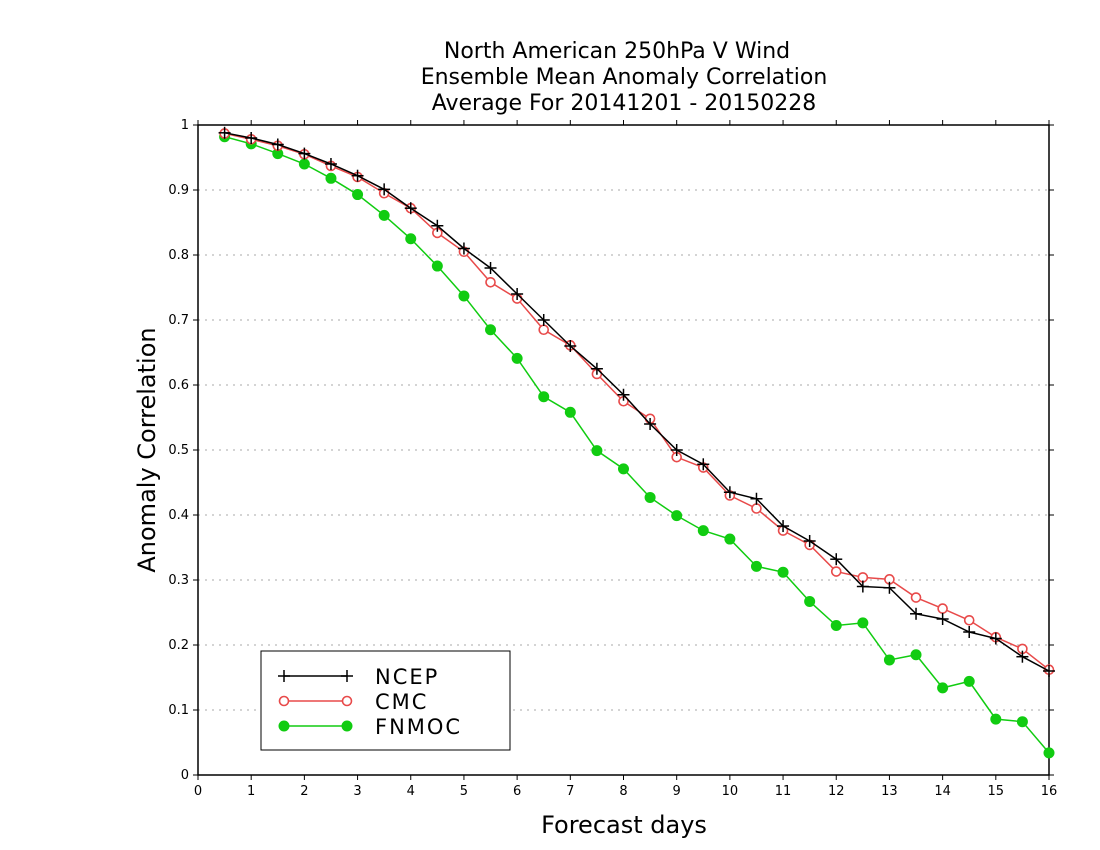 This screenshot has height=850, width=1100. Describe the element at coordinates (185, 775) in the screenshot. I see `y-tick-label: 0` at that location.